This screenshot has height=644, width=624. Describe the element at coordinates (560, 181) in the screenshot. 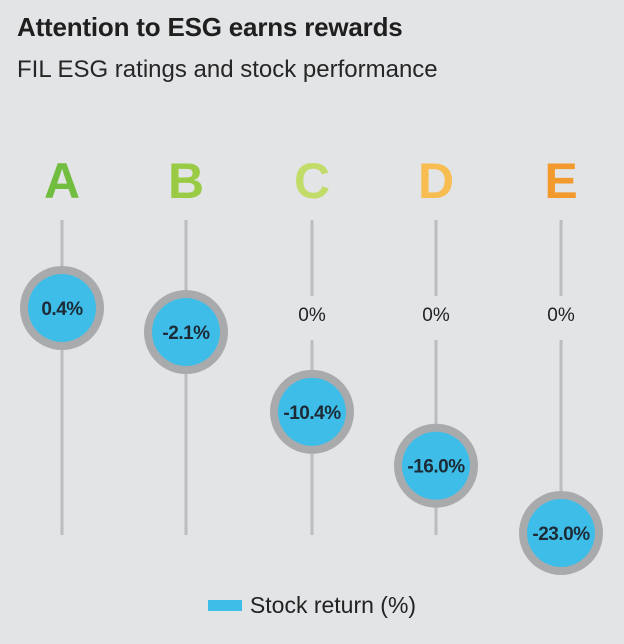

I see `rating-label-e: E` at that location.